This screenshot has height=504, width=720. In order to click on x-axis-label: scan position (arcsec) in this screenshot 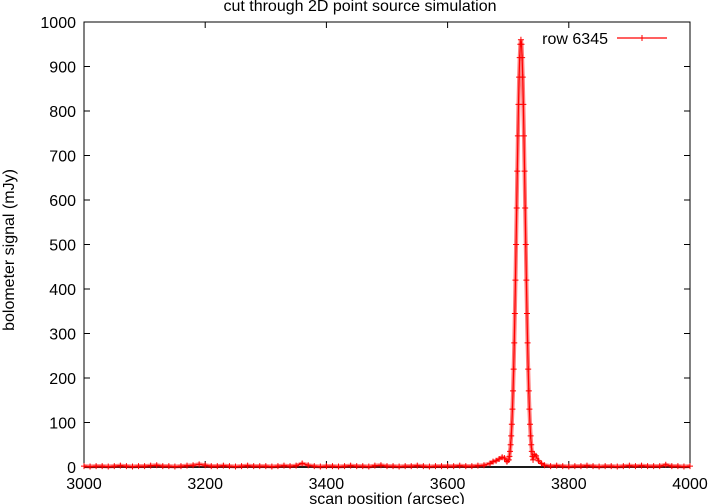, I will do `click(387, 497)`.